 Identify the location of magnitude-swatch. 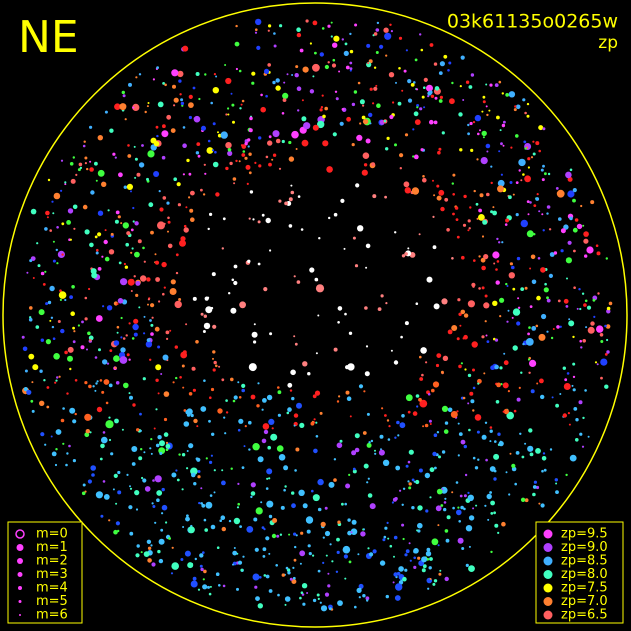
(20, 534).